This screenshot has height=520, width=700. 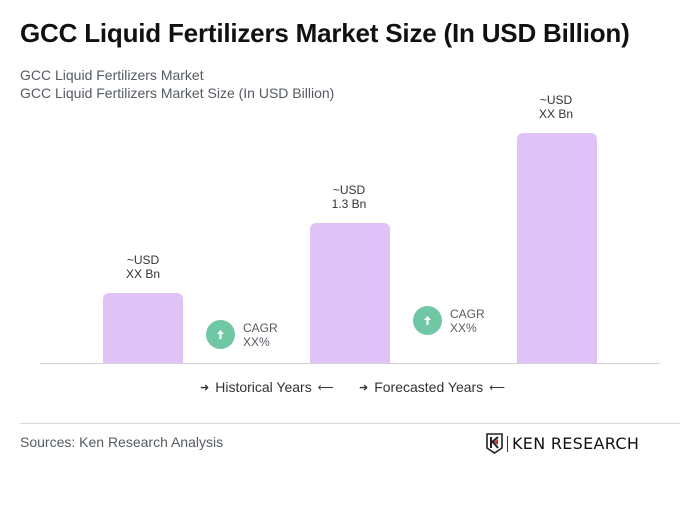 I want to click on cagr-annotation-1: CAGR XX%, so click(x=260, y=335).